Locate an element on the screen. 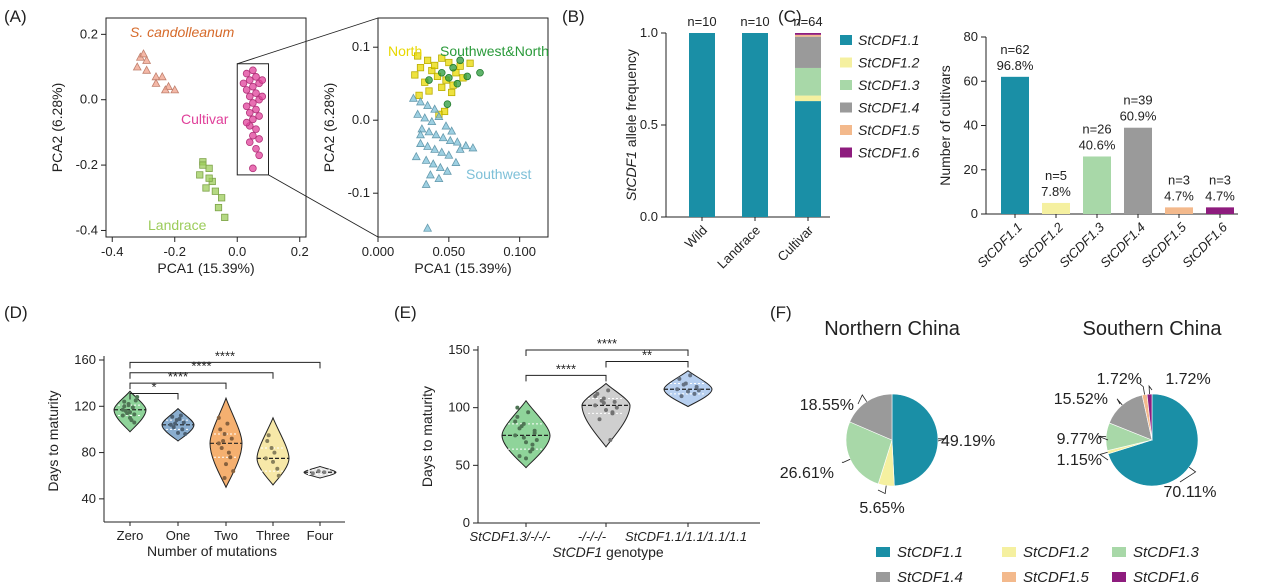  x-tick-label: 0.000 is located at coordinates (378, 251).